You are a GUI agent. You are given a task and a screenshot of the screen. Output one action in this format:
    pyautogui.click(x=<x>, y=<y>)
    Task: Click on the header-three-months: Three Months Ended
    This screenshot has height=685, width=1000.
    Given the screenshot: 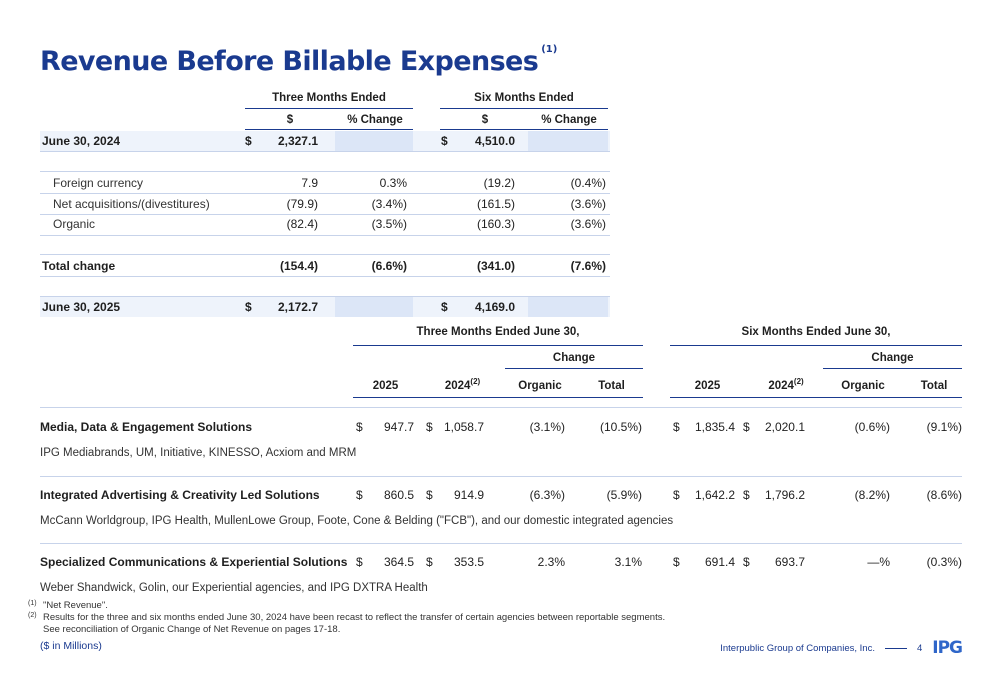 What is the action you would take?
    pyautogui.click(x=329, y=98)
    